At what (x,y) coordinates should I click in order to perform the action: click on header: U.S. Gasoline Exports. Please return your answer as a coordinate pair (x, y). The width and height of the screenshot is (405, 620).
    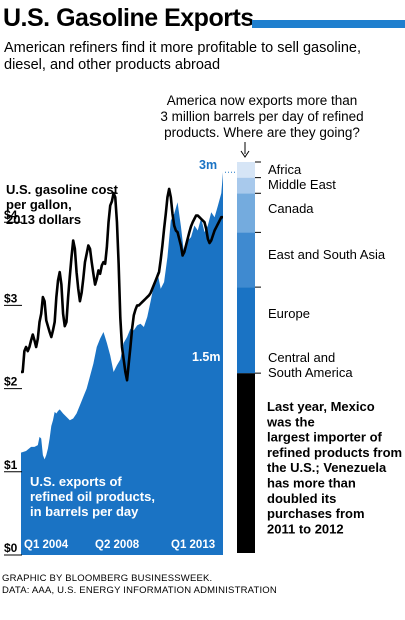
    Looking at the image, I should click on (202, 22).